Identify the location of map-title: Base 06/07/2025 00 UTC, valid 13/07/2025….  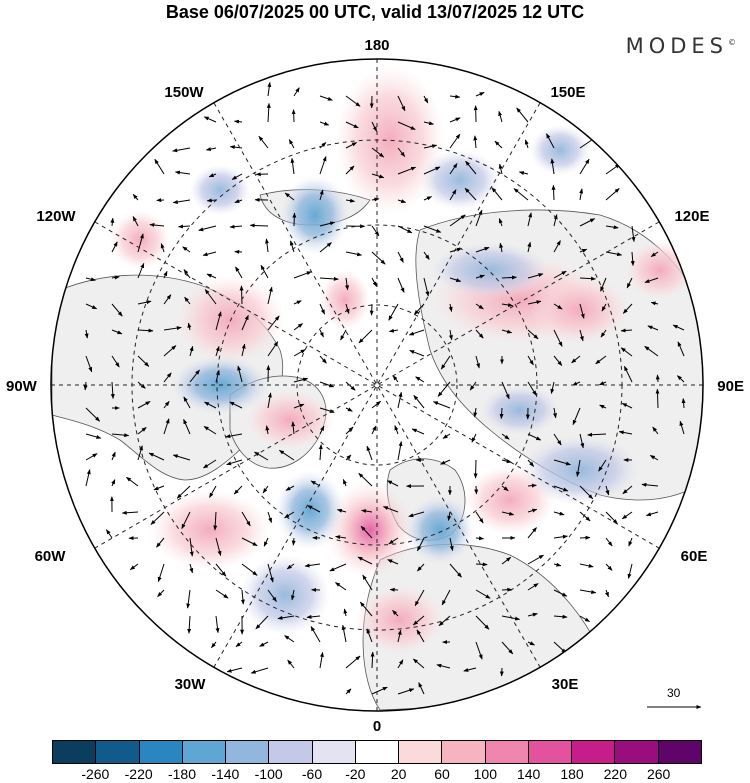
(375, 12).